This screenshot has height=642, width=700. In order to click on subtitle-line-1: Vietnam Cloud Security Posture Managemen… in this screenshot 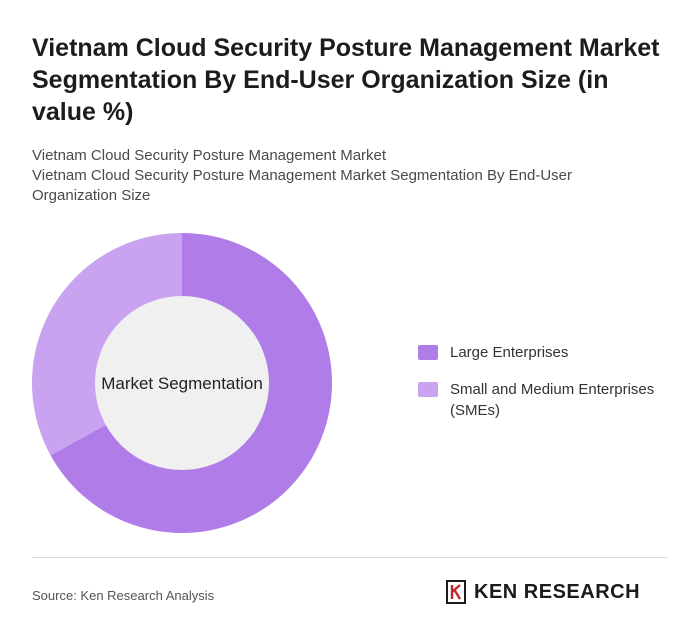, I will do `click(209, 155)`.